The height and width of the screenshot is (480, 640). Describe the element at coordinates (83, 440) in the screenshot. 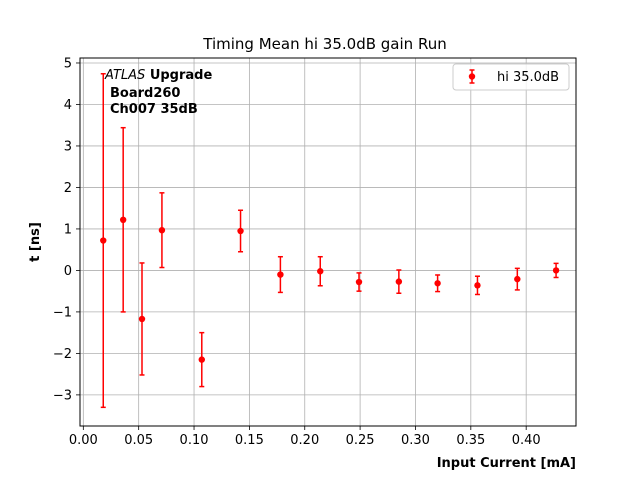

I see `x-tick-label: 0.00` at that location.